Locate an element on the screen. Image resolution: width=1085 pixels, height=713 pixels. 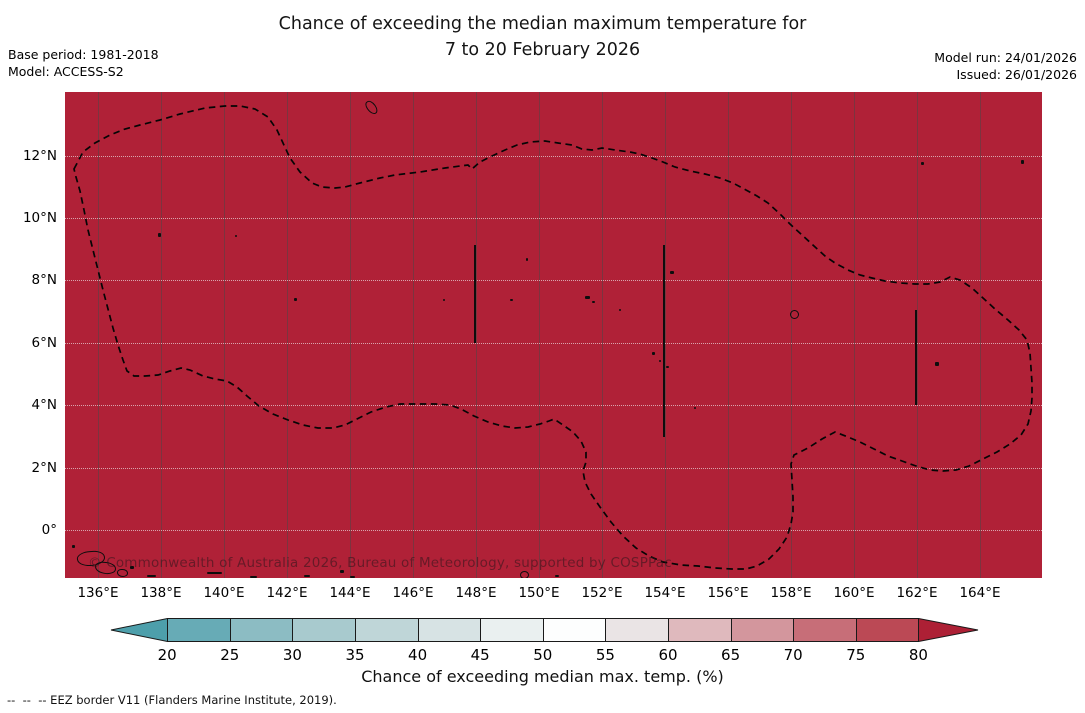
x-tick-label: 148°E is located at coordinates (476, 593).